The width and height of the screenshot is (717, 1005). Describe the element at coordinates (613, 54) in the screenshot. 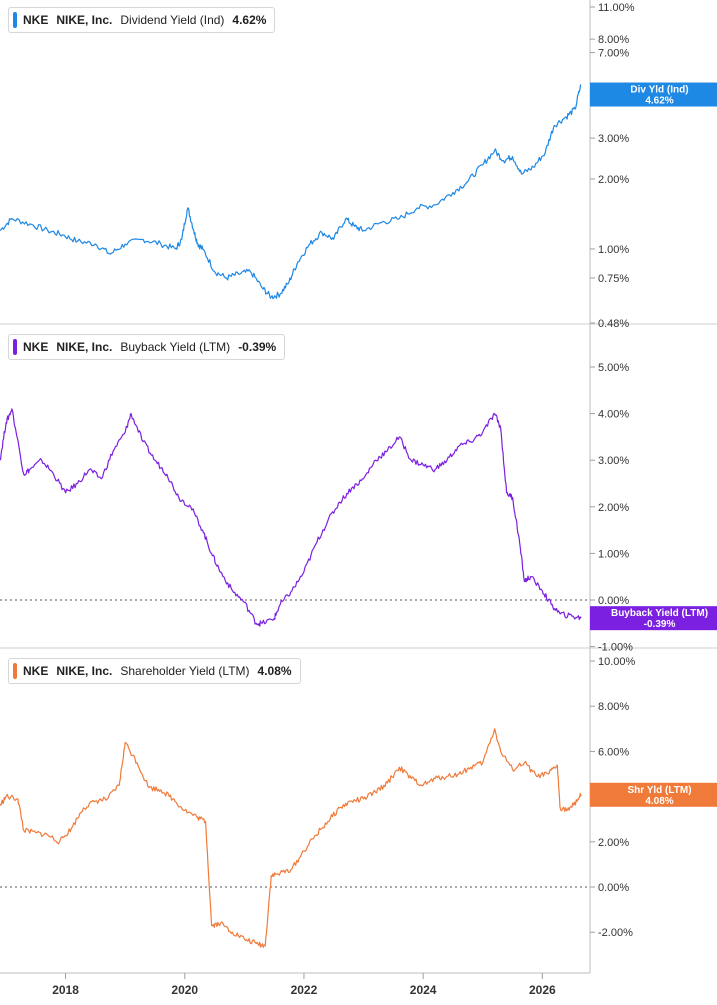

I see `y-tick-label: 7.00%` at that location.